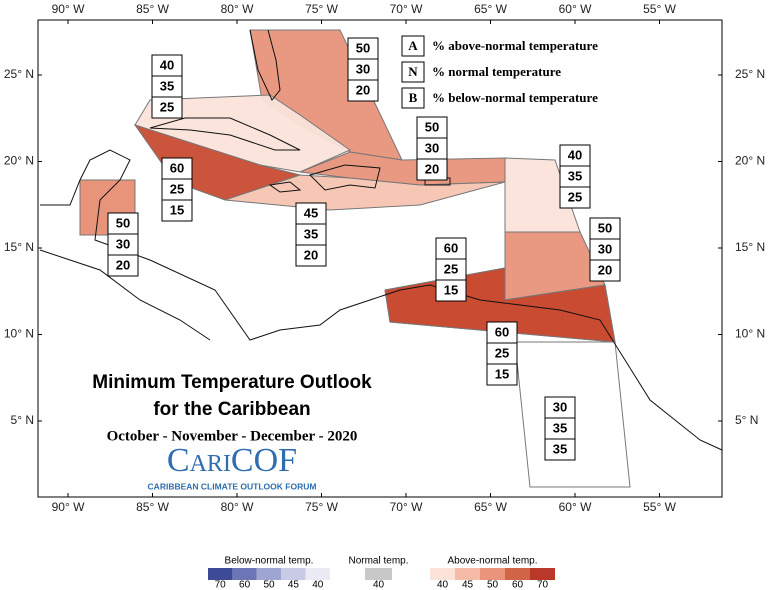 The width and height of the screenshot is (768, 590). I want to click on title-line: for the Caribbean, so click(231, 409).